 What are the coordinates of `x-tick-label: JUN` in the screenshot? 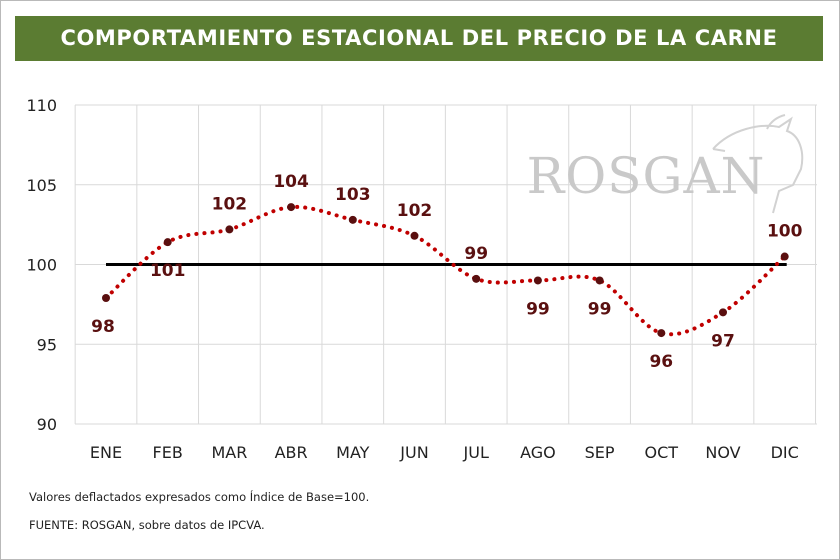 It's located at (413, 452).